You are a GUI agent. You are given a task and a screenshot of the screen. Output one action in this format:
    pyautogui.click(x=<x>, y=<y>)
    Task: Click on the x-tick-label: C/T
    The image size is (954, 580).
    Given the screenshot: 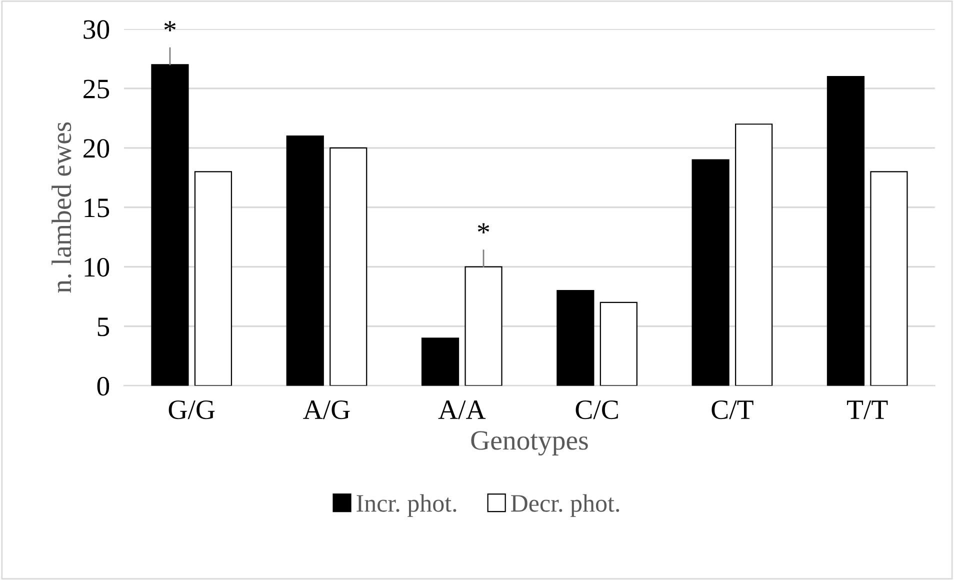 What is the action you would take?
    pyautogui.click(x=733, y=410)
    